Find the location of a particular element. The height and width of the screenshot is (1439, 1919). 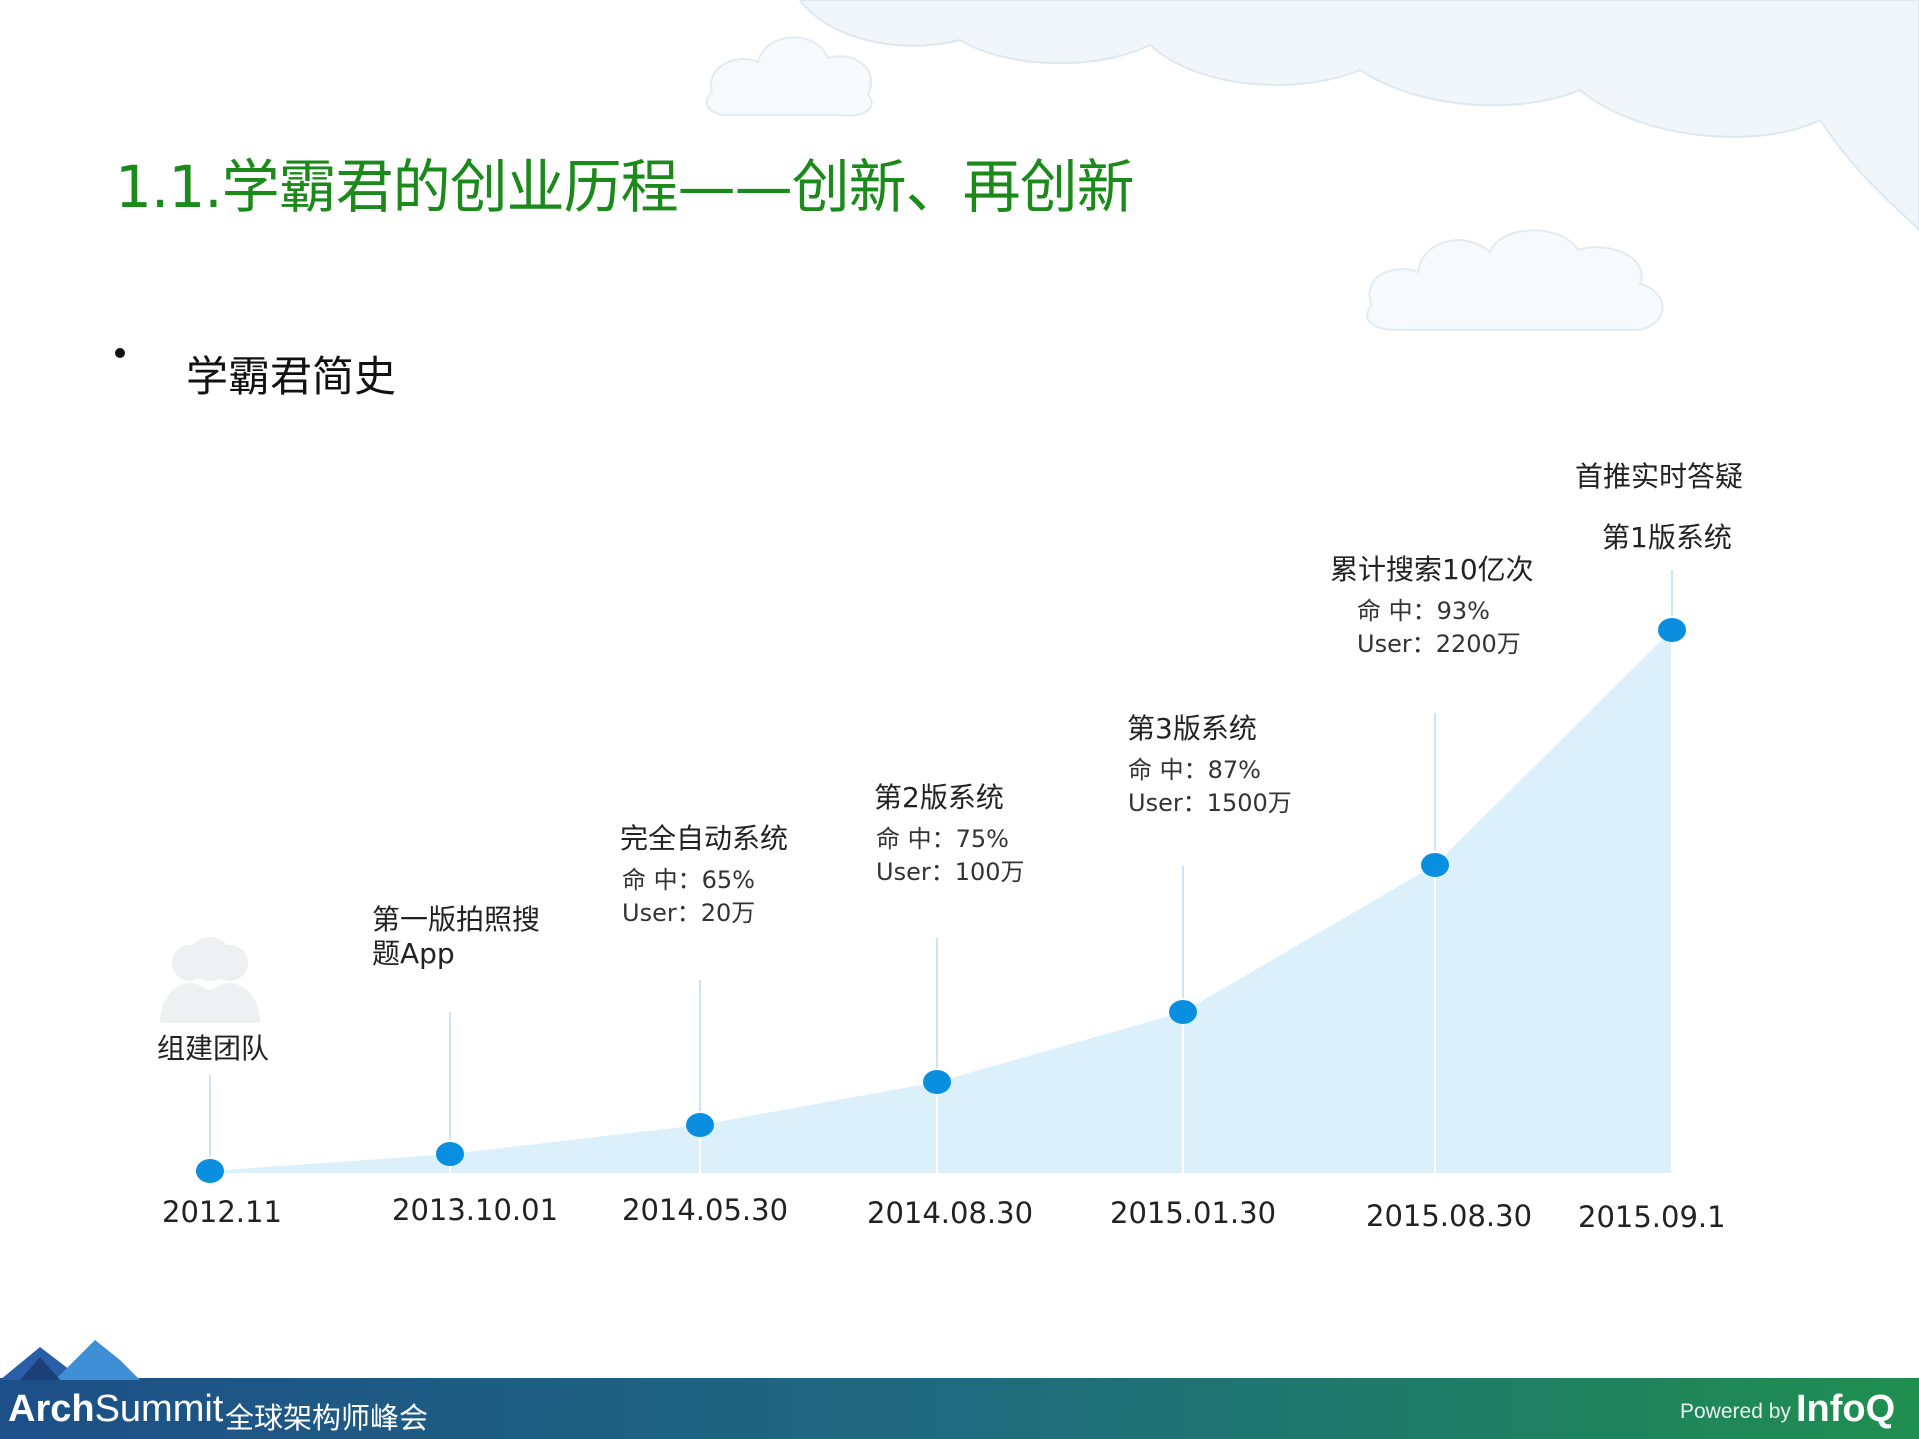

milestone-label: 累计搜索10亿次 is located at coordinates (1432, 569).